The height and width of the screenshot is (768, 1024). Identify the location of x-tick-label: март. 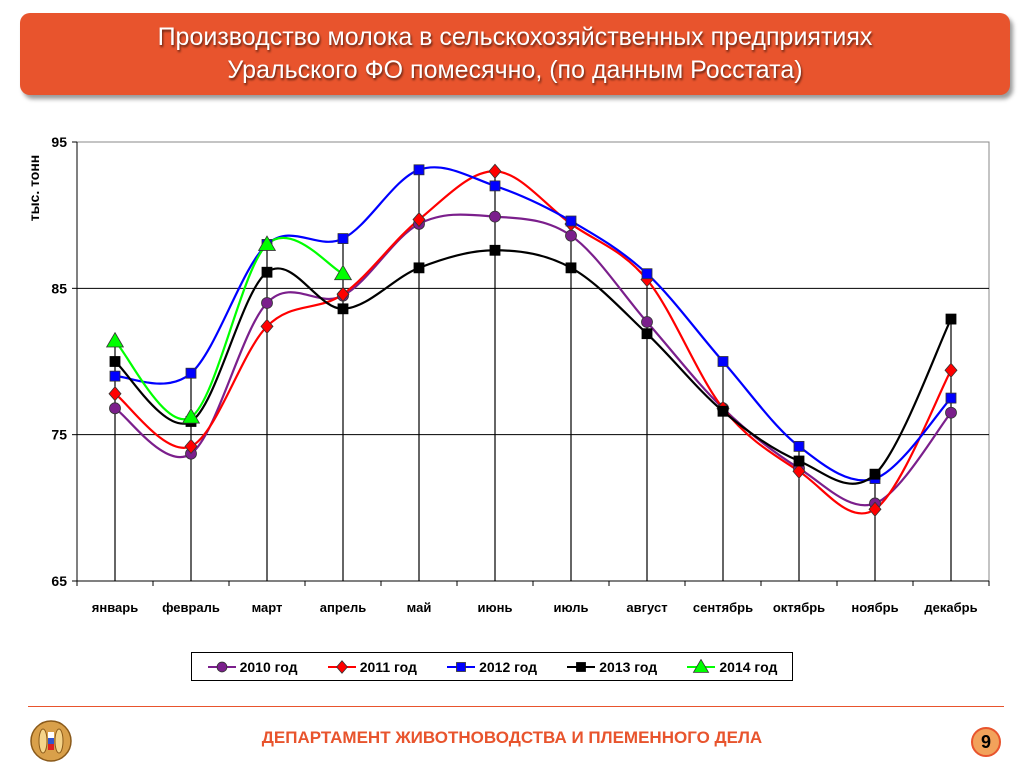
(267, 607).